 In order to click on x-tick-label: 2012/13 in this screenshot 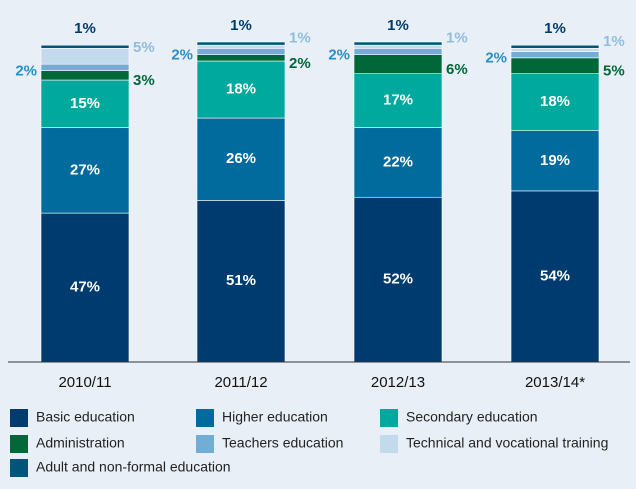, I will do `click(398, 382)`.